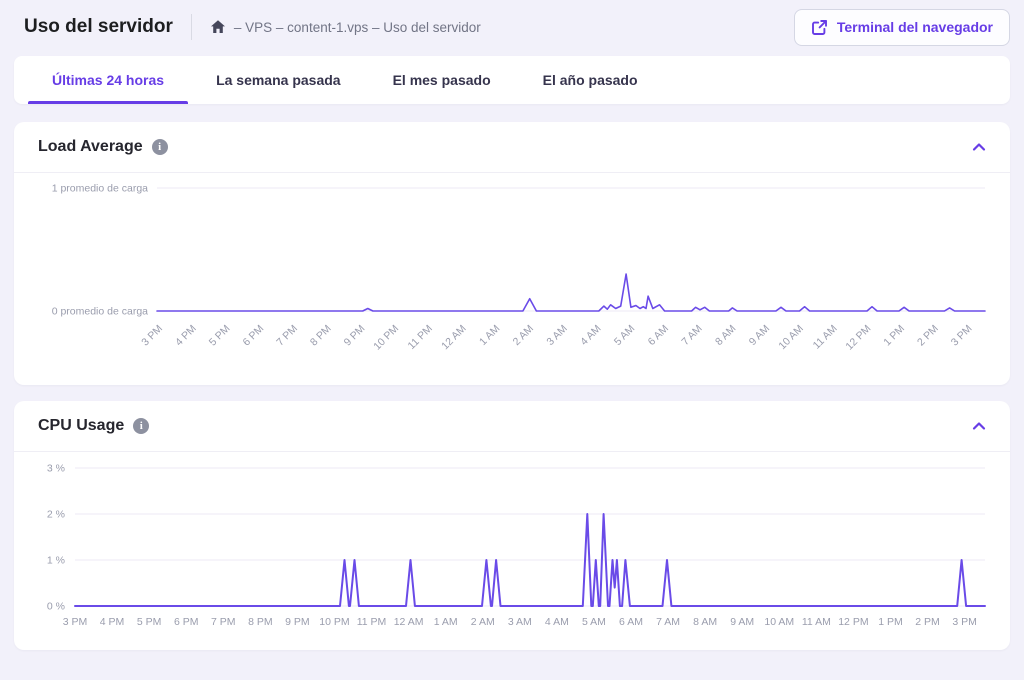  I want to click on breadcrumb: – VPS – content-1.vps – Uso del servidor, so click(502, 27).